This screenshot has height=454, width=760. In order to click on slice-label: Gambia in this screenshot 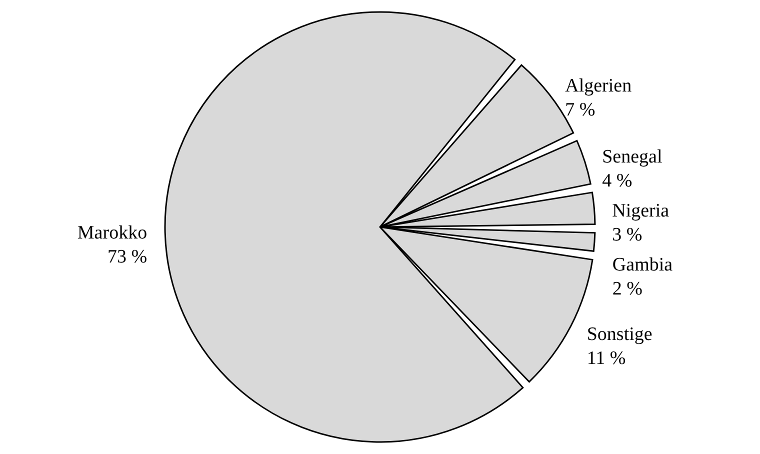, I will do `click(643, 265)`.